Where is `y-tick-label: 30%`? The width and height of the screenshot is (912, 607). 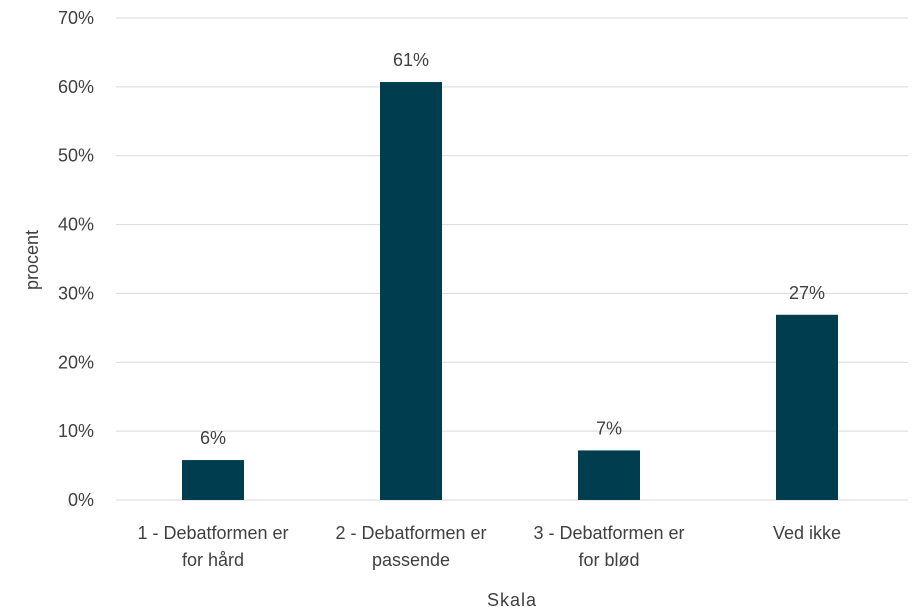
y-tick-label: 30% is located at coordinates (76, 293).